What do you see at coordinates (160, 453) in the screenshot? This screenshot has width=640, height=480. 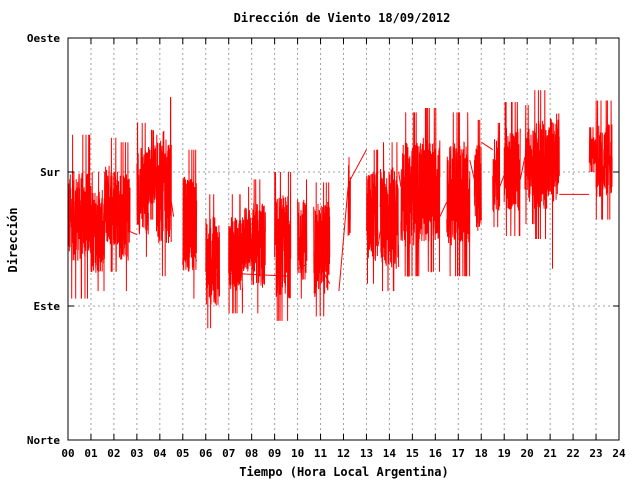 I see `x-tick-label: 04` at bounding box center [160, 453].